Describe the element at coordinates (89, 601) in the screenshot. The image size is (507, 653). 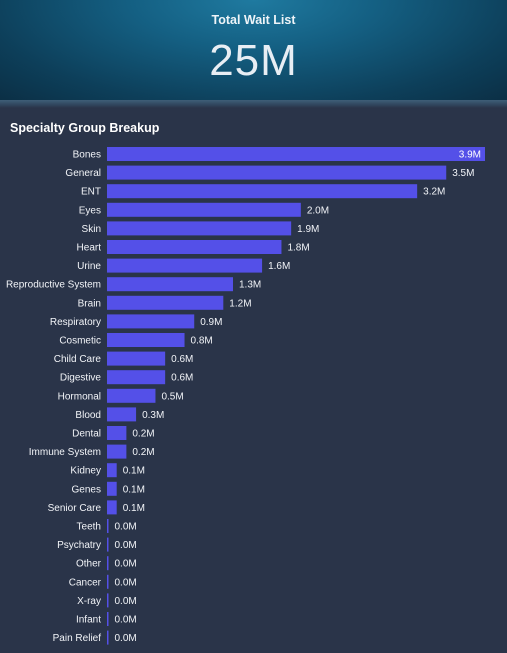
I see `category-label: X-ray` at that location.